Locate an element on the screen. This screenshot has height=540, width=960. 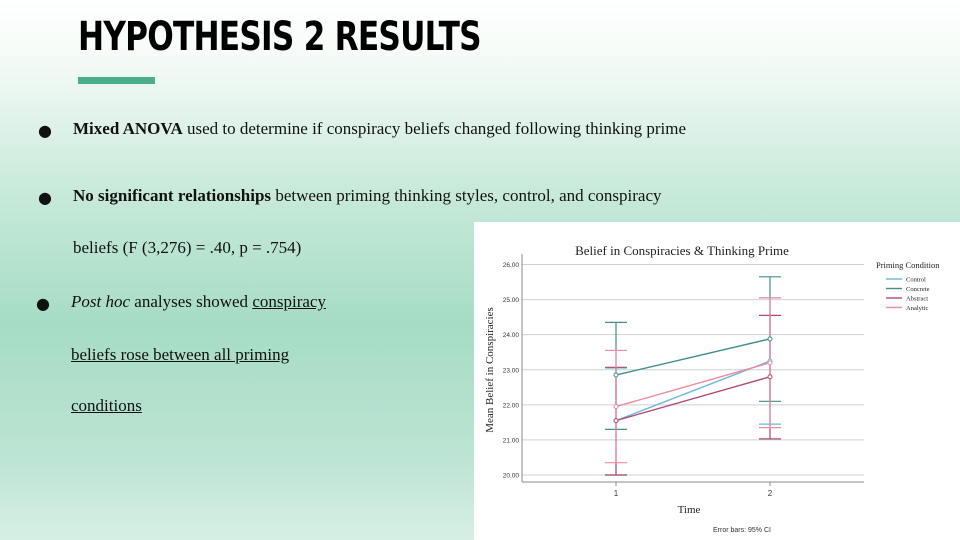
bullet-2-bold: No significant relationships is located at coordinates (172, 195).